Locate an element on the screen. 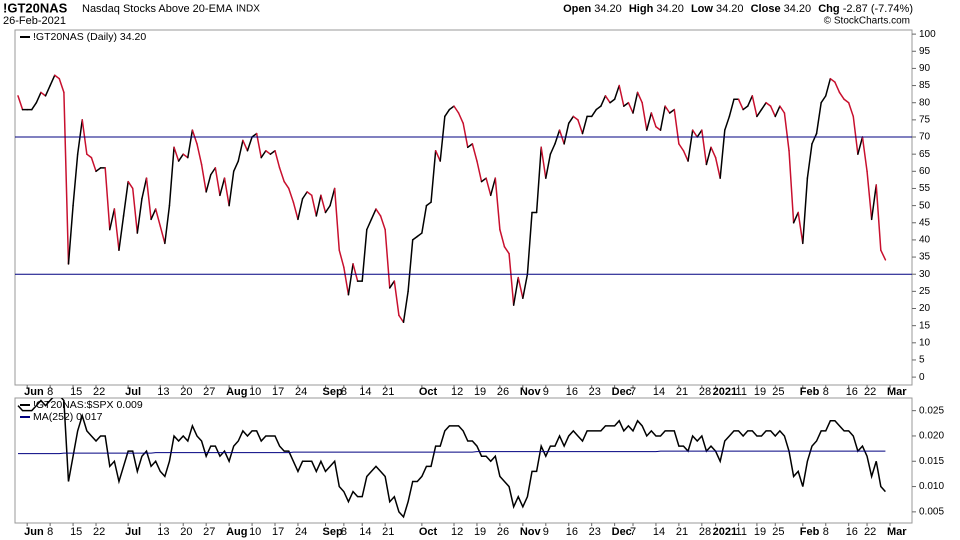  x-tick-label: 15 is located at coordinates (76, 532).